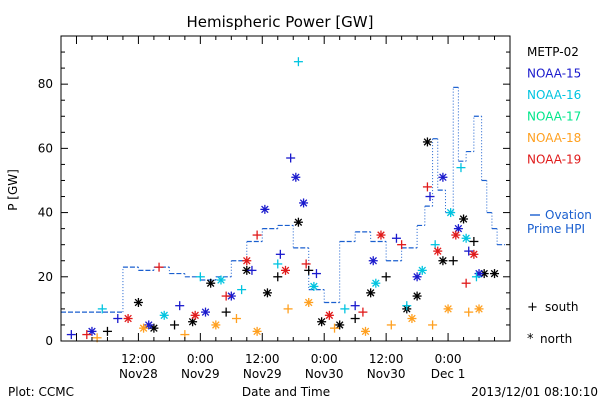 This screenshot has width=600, height=400. Describe the element at coordinates (556, 339) in the screenshot. I see `north-marker-label: north` at that location.